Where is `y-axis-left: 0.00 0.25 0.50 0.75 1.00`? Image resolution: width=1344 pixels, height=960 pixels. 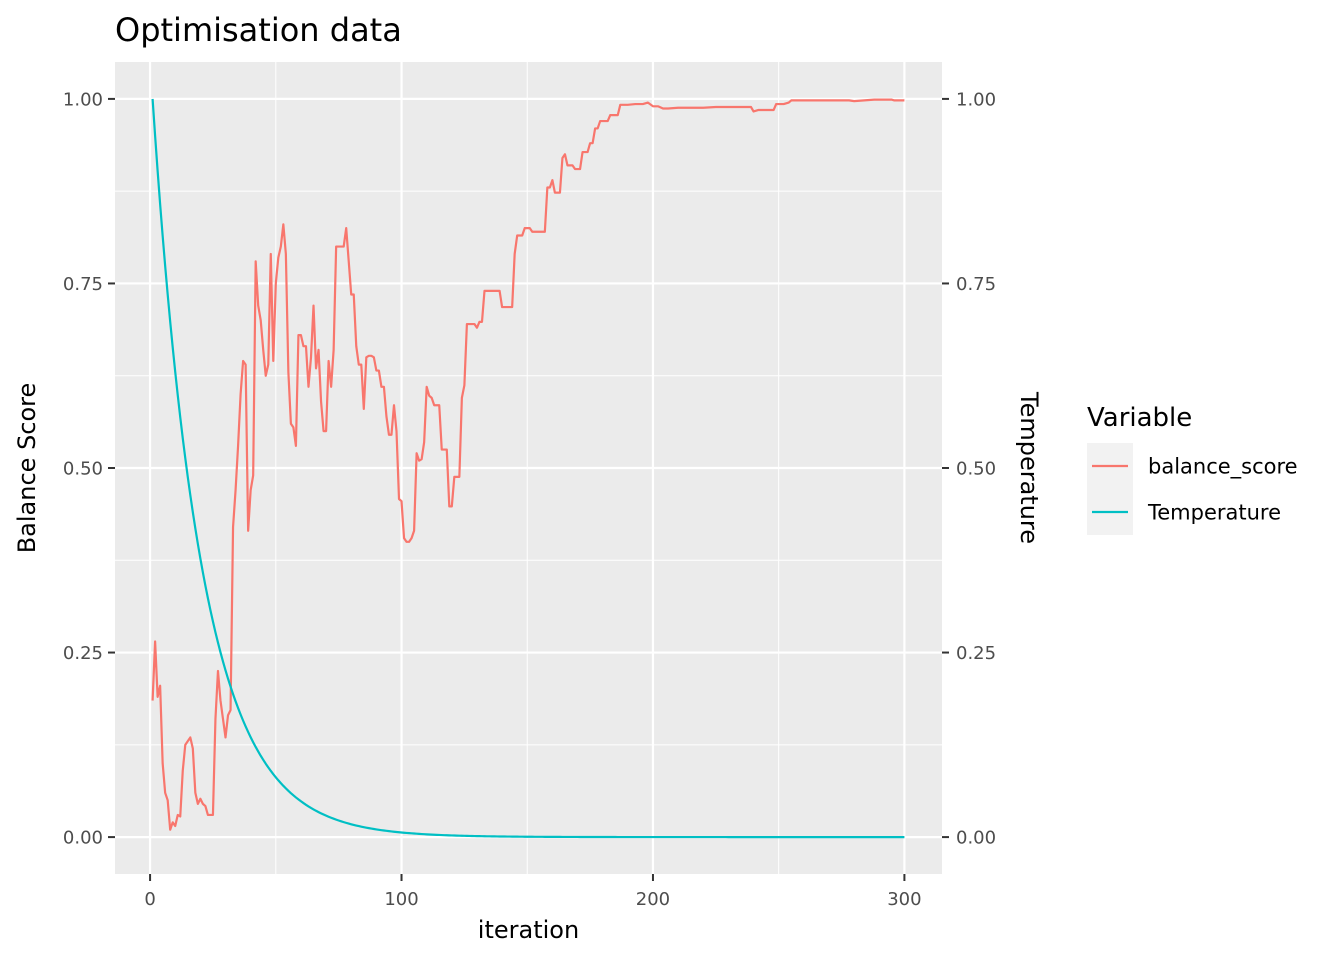
y-axis-left: 0.00 0.25 0.50 0.75 1.00 is located at coordinates (89, 469).